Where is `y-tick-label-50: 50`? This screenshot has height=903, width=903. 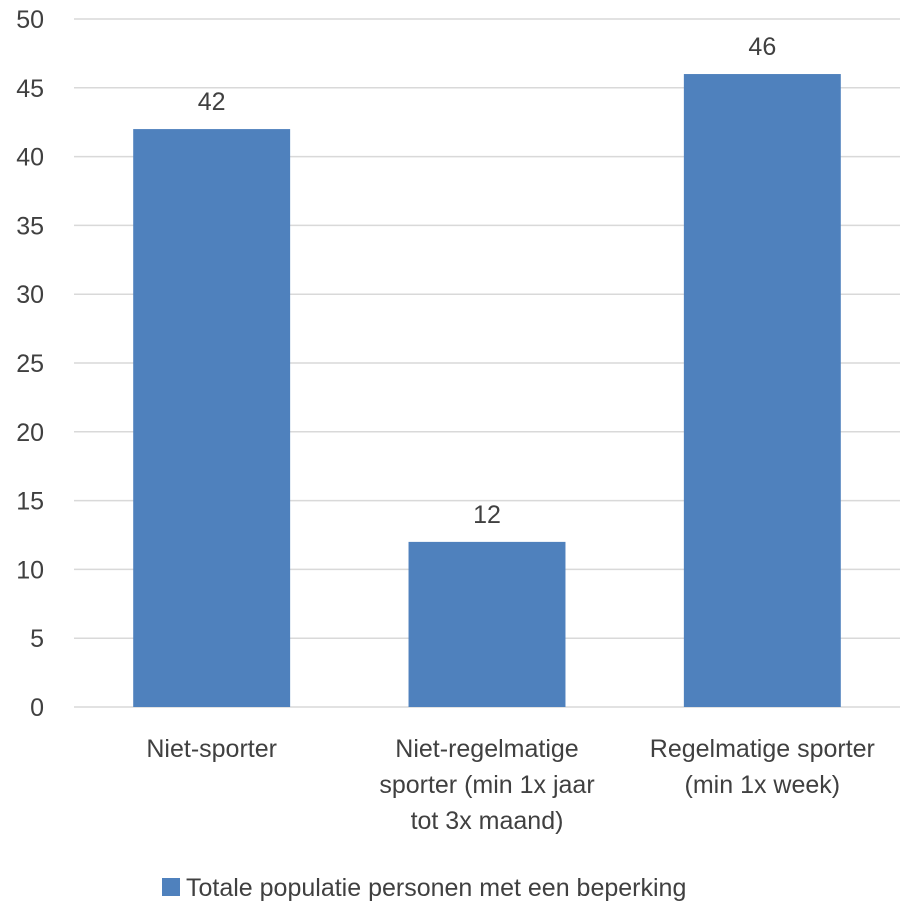 y-tick-label-50: 50 is located at coordinates (30, 20).